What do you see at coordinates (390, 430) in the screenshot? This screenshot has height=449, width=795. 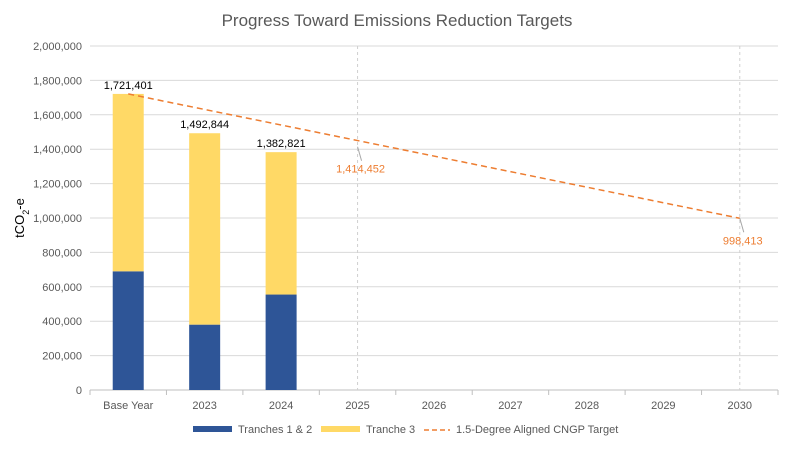 I see `legend-label: Tranche 3` at bounding box center [390, 430].